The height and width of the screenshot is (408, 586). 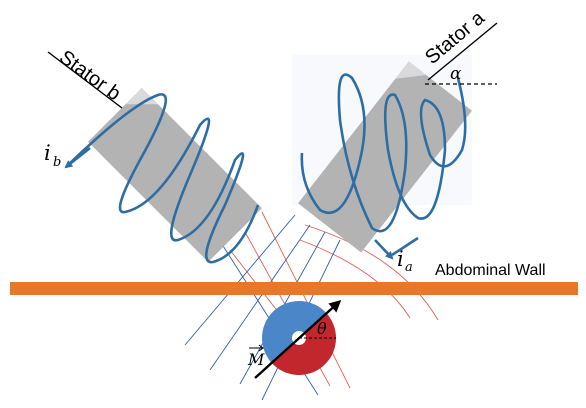 I want to click on magnet-moment-label: M, so click(x=256, y=359).